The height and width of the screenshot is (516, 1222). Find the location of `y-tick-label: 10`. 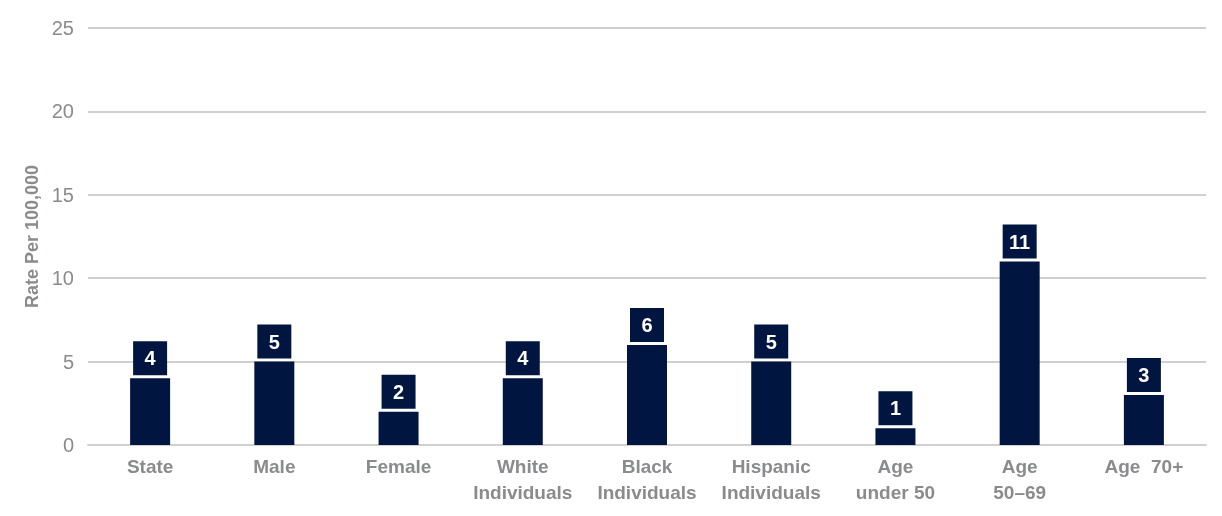

y-tick-label: 10 is located at coordinates (62, 278).